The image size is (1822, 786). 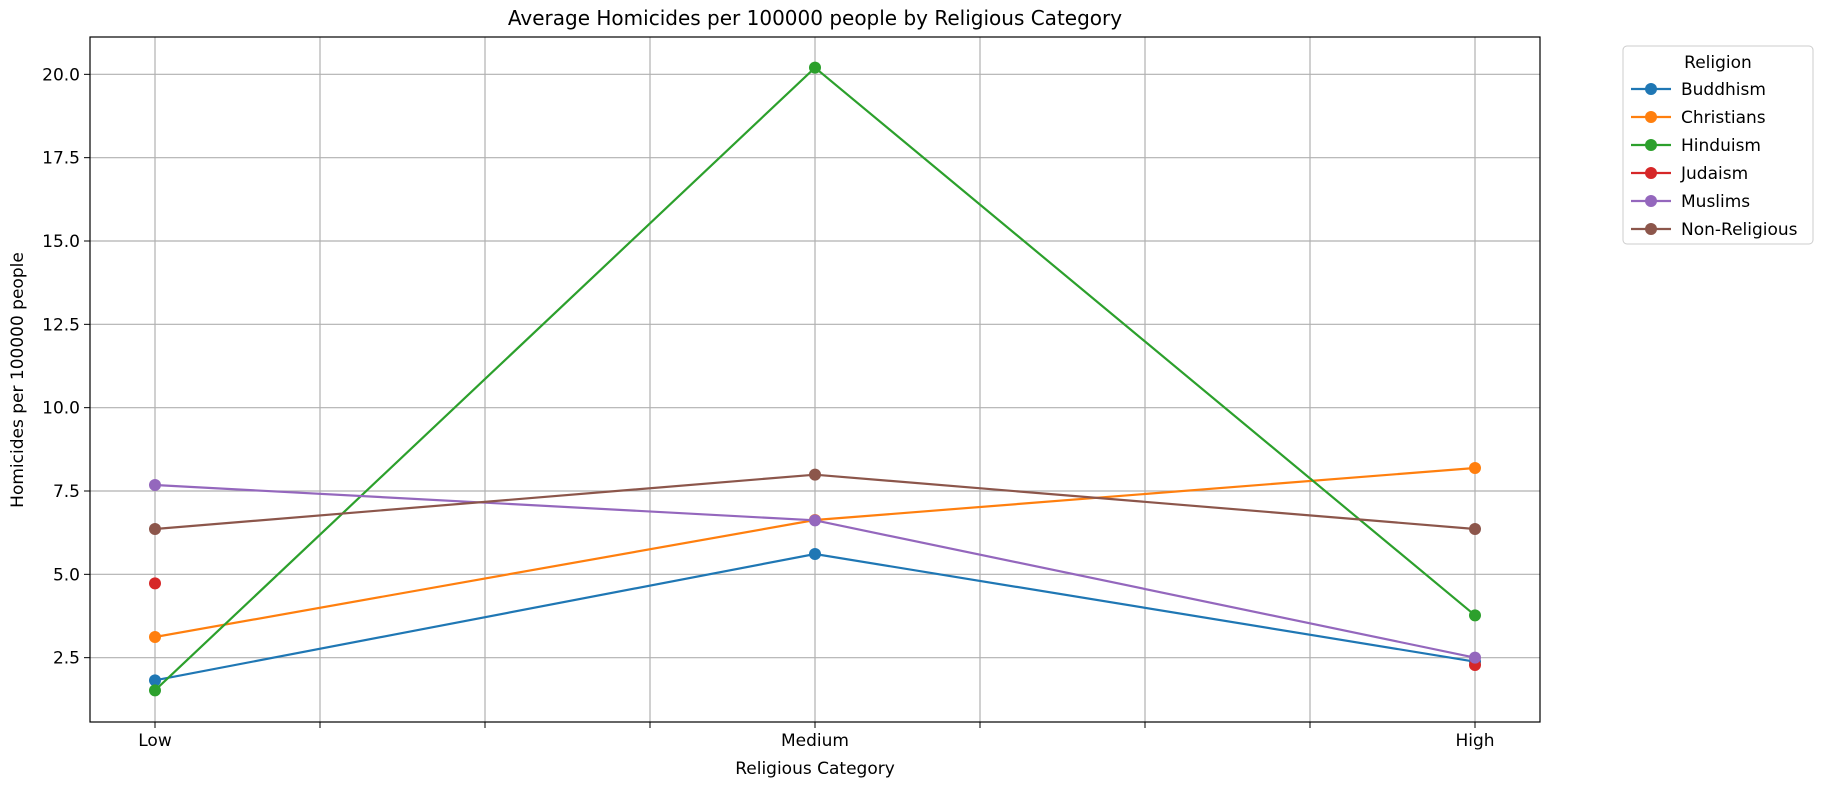 What do you see at coordinates (815, 741) in the screenshot?
I see `x-tick-label: Medium` at bounding box center [815, 741].